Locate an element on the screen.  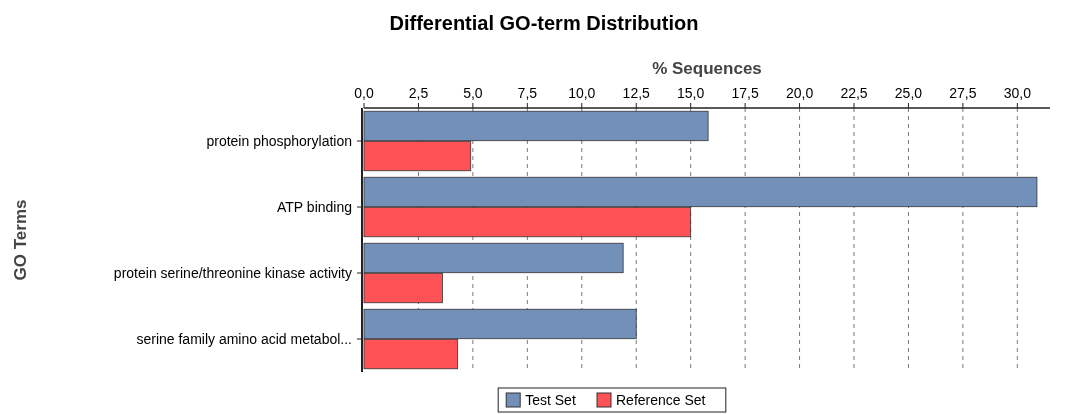
x-axis-title: % Sequences is located at coordinates (707, 68).